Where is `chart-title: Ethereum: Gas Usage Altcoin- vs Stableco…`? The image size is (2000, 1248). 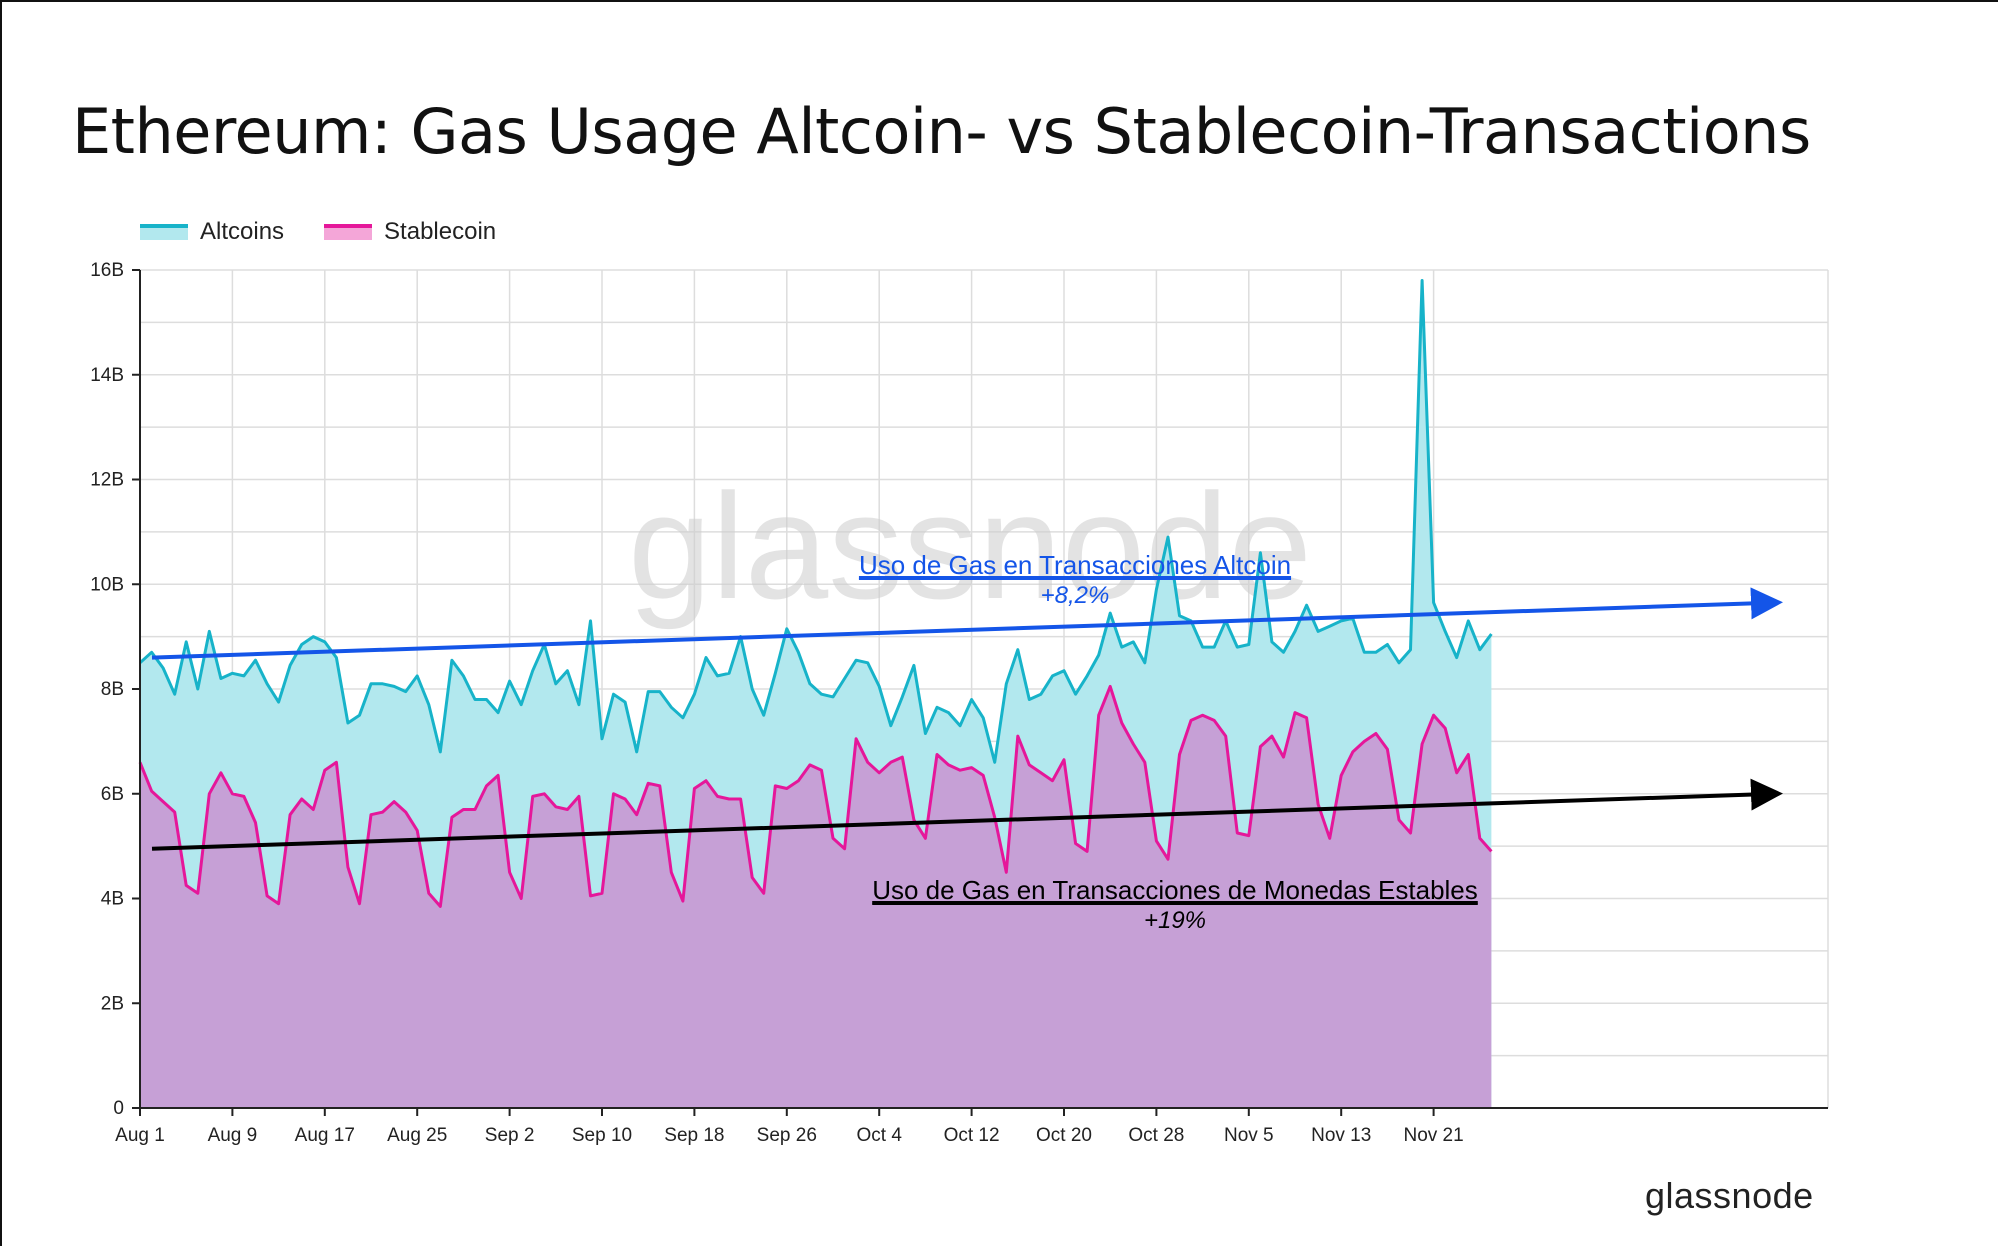
chart-title: Ethereum: Gas Usage Altcoin- vs Stableco… is located at coordinates (941, 131).